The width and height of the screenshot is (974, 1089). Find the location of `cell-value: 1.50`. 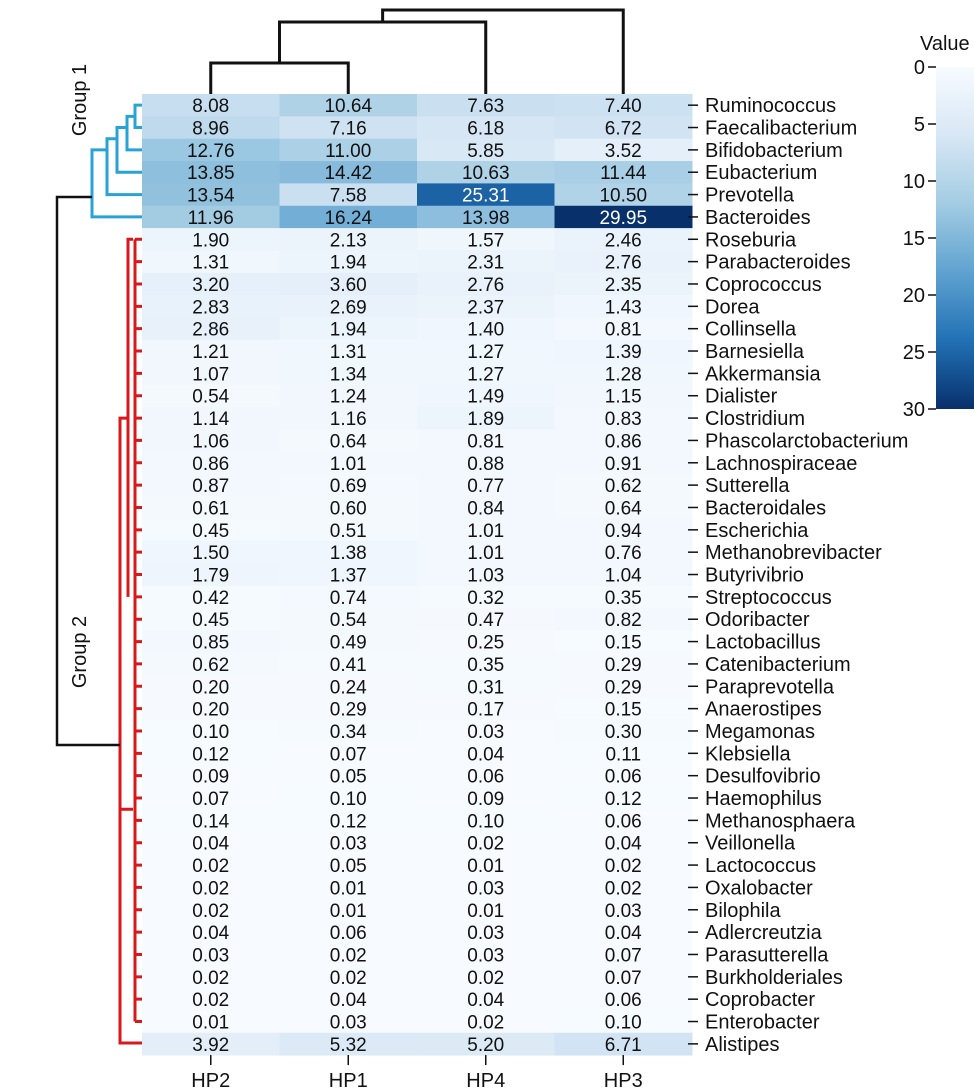

cell-value: 1.50 is located at coordinates (210, 553).